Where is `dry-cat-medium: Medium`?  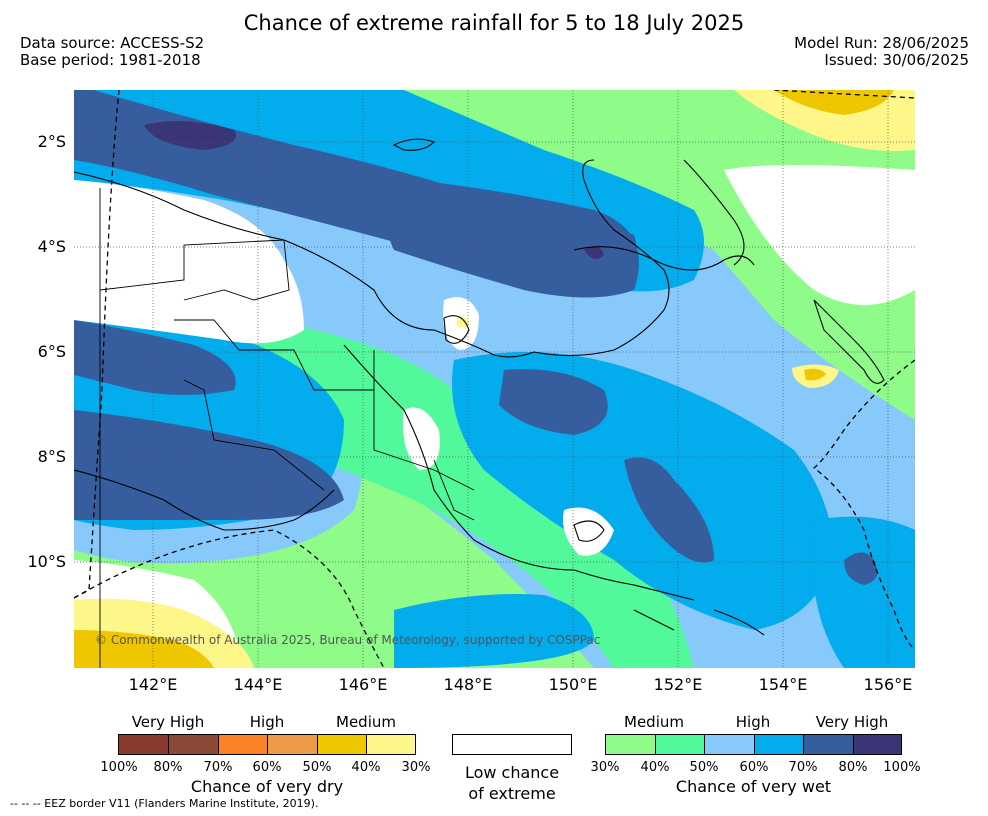 dry-cat-medium: Medium is located at coordinates (366, 722).